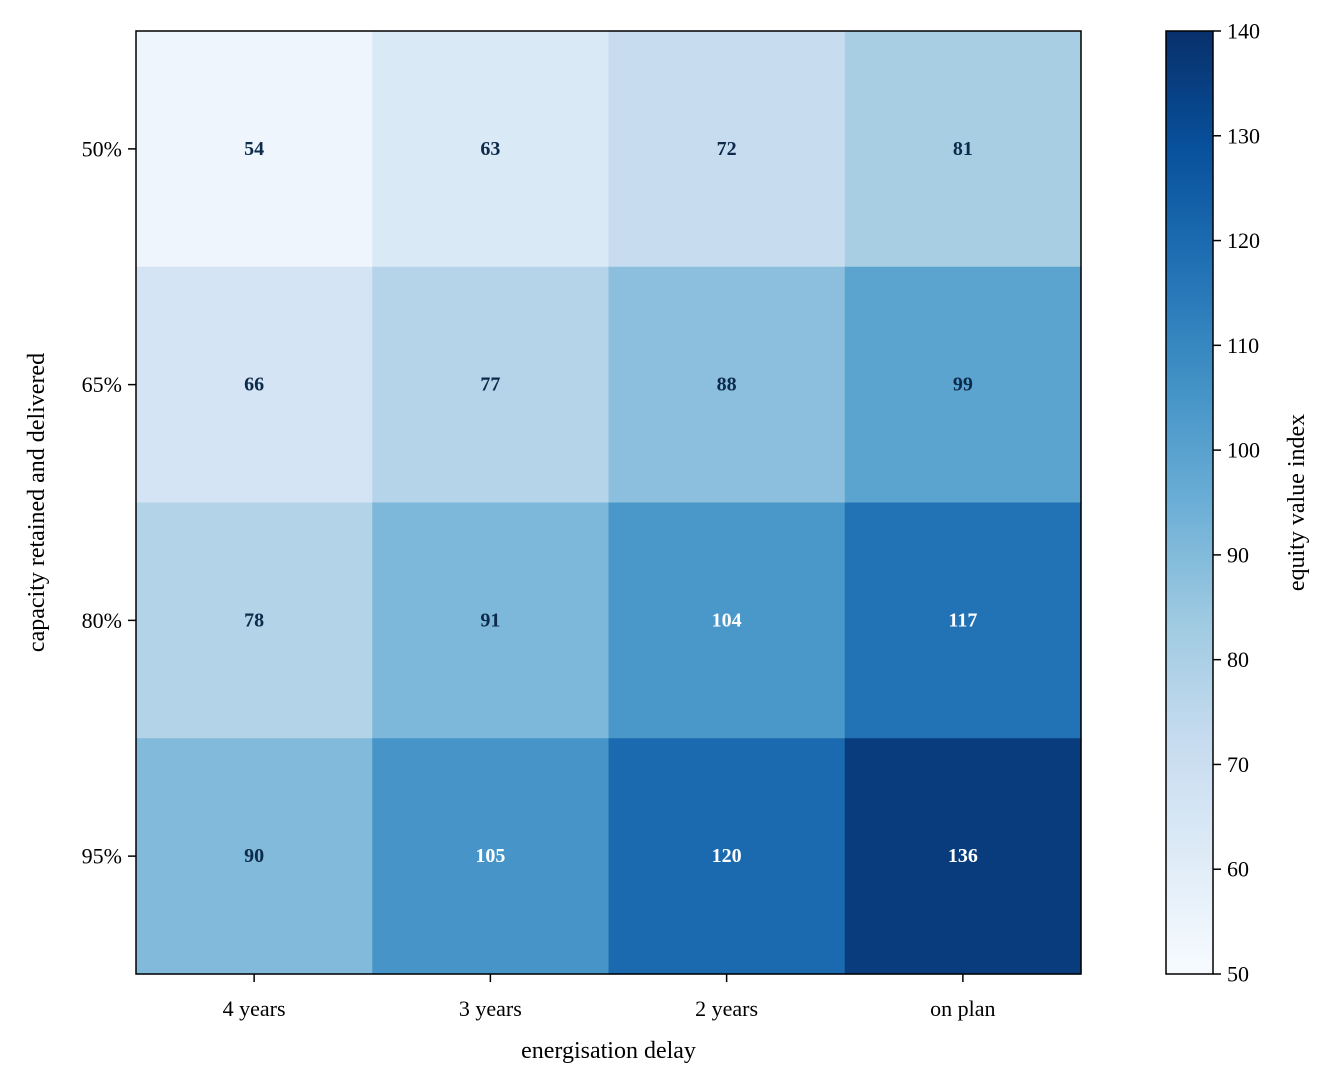  Describe the element at coordinates (102, 856) in the screenshot. I see `y-tick-label: 95%` at that location.